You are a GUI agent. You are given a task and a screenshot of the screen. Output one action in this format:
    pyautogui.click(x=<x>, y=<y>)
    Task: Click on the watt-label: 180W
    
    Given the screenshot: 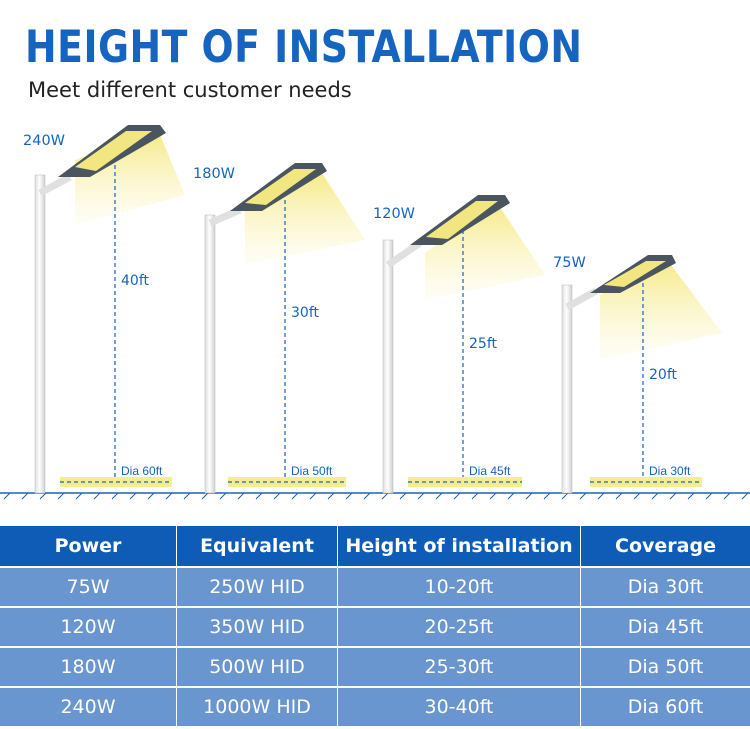 What is the action you would take?
    pyautogui.click(x=214, y=174)
    